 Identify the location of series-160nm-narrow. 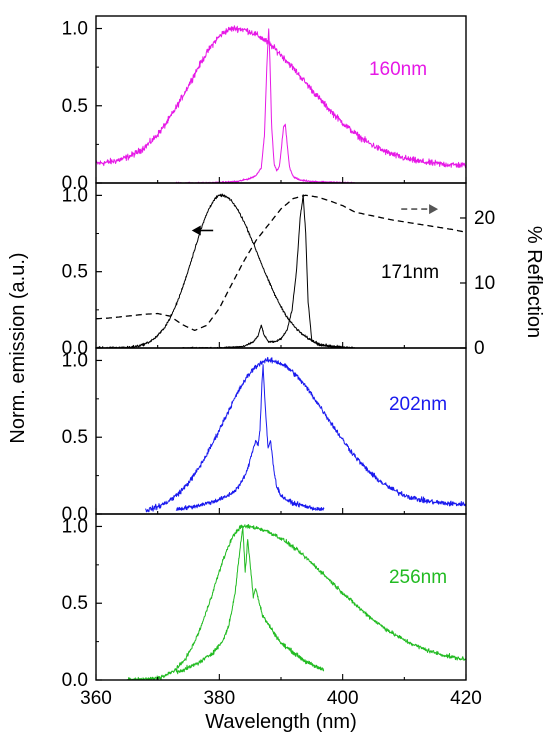
(265, 106).